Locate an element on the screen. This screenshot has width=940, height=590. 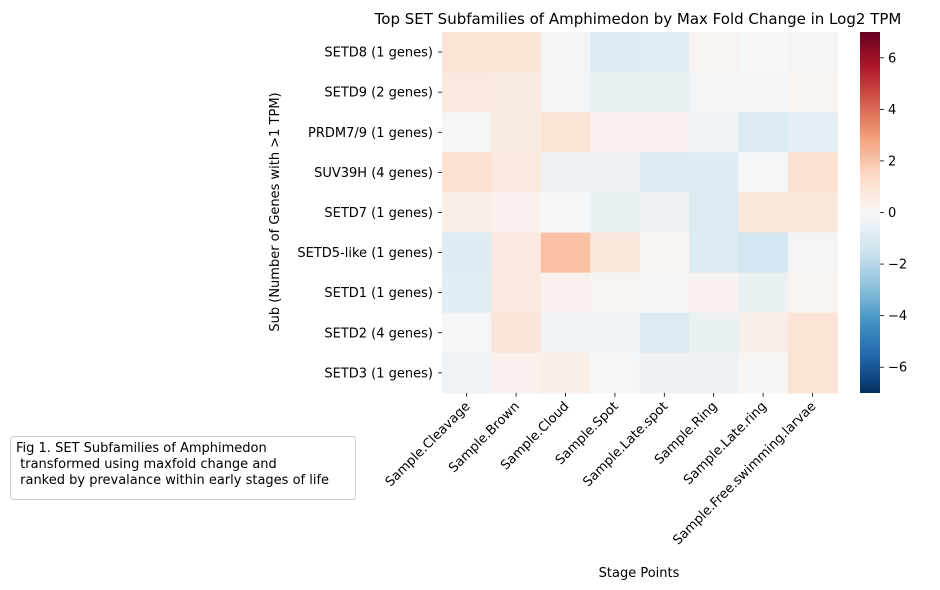
y-tick-label: SETD2 (4 genes) is located at coordinates (378, 333).